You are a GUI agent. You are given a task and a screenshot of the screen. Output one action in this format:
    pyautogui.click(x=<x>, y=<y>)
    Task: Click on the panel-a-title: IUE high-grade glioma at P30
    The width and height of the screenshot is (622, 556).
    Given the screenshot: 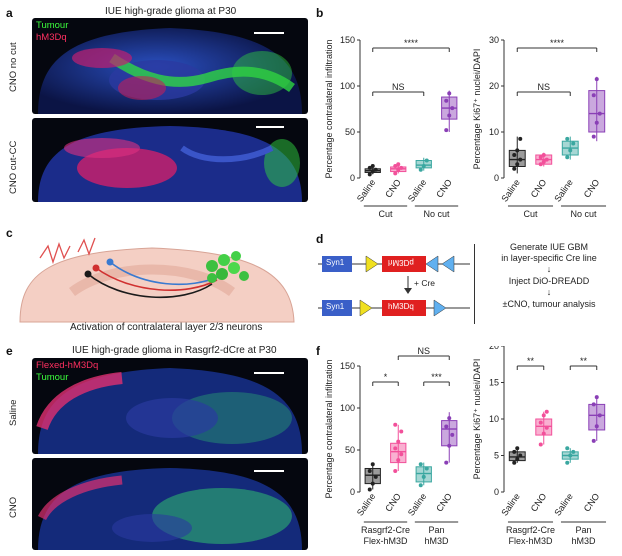 What is the action you would take?
    pyautogui.click(x=171, y=11)
    